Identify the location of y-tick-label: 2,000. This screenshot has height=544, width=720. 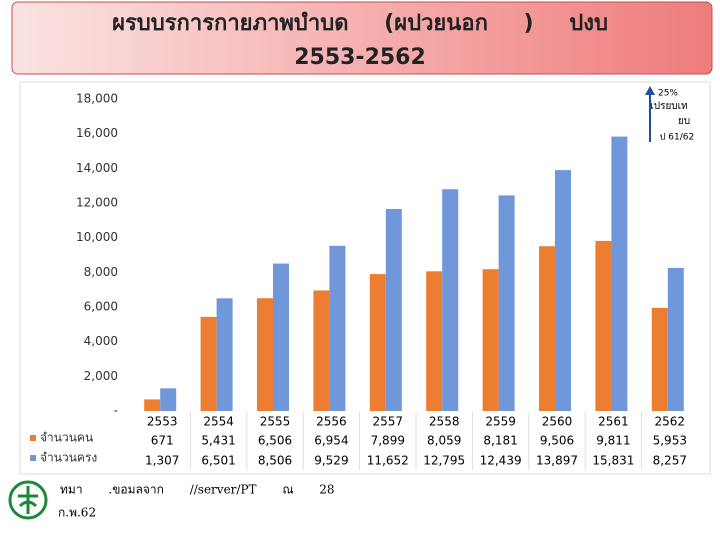
(101, 376).